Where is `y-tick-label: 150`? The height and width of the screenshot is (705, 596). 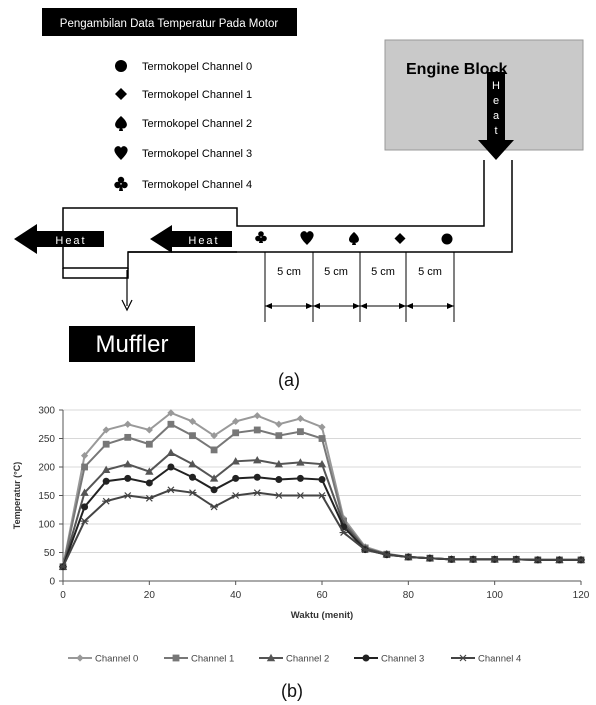 y-tick-label: 150 is located at coordinates (46, 496).